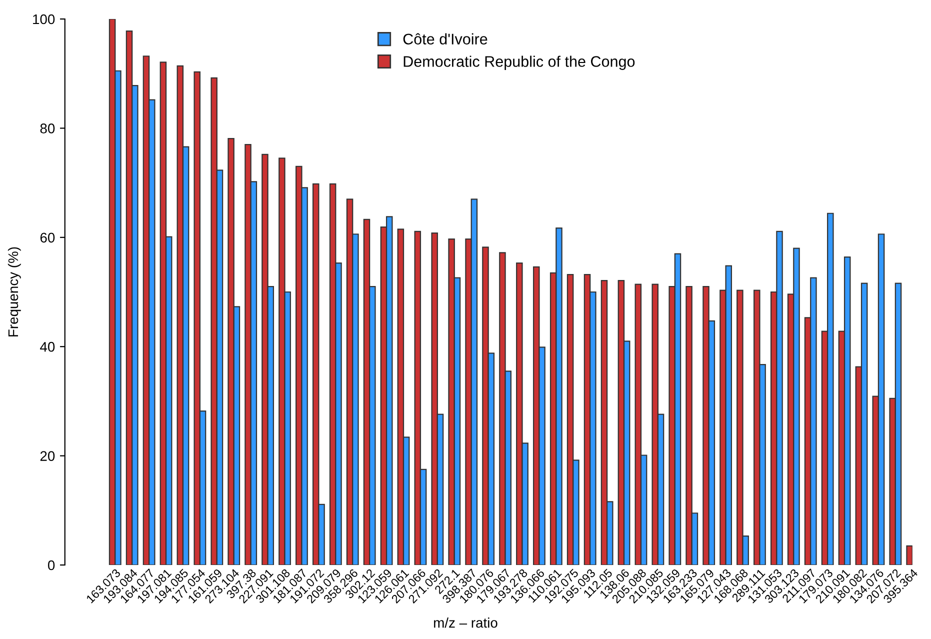 Image resolution: width=931 pixels, height=639 pixels. I want to click on bar, so click(909, 555).